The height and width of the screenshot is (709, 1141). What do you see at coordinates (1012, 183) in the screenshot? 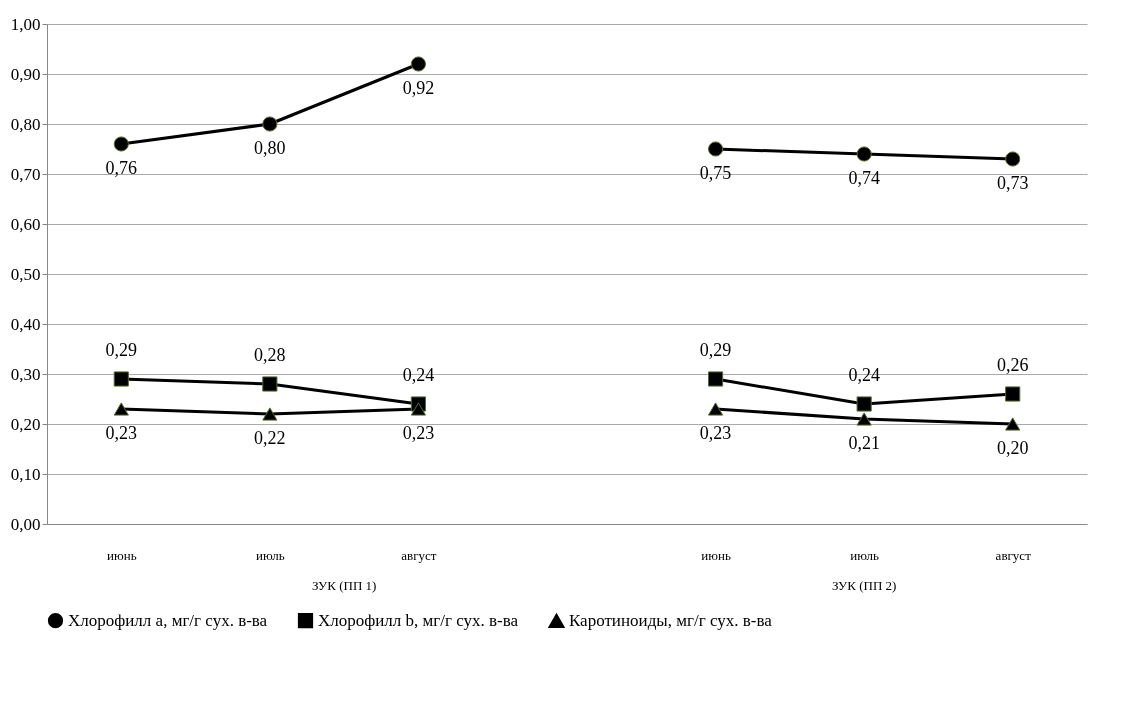
I see `data-label: 0,73` at bounding box center [1012, 183].